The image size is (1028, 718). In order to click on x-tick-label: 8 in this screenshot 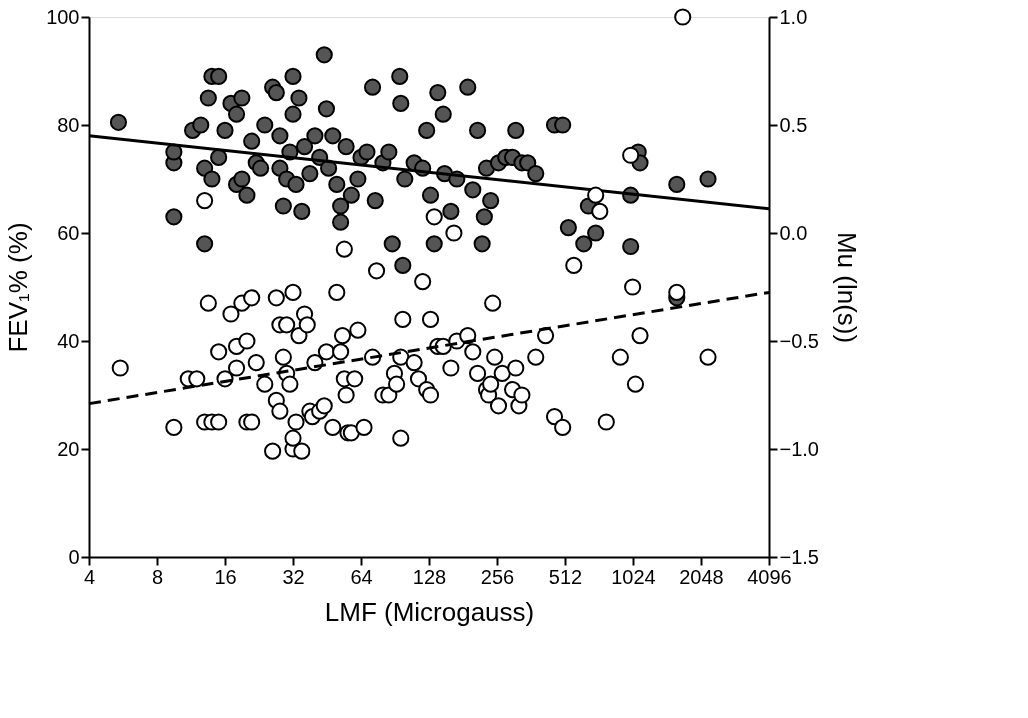, I will do `click(157, 576)`.